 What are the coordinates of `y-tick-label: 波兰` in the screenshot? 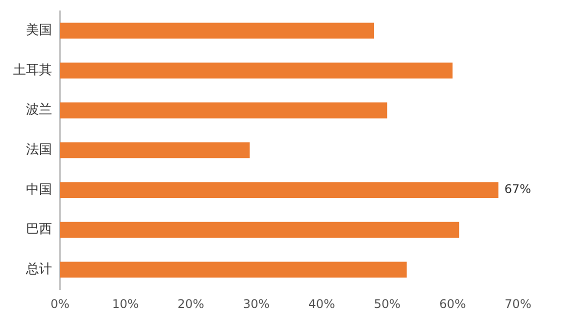 It's located at (39, 110).